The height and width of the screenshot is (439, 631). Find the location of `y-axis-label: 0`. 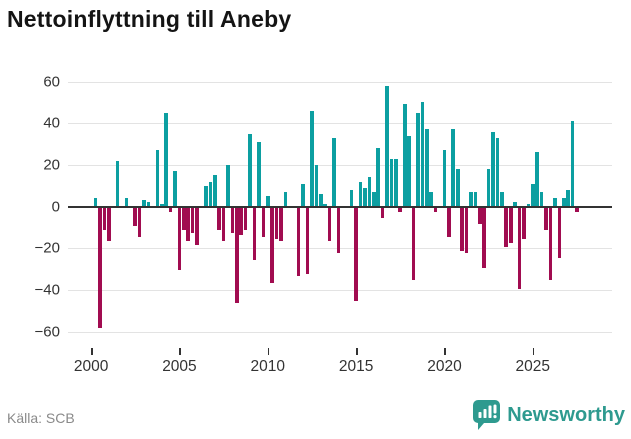

y-axis-label: 0 is located at coordinates (55, 206).